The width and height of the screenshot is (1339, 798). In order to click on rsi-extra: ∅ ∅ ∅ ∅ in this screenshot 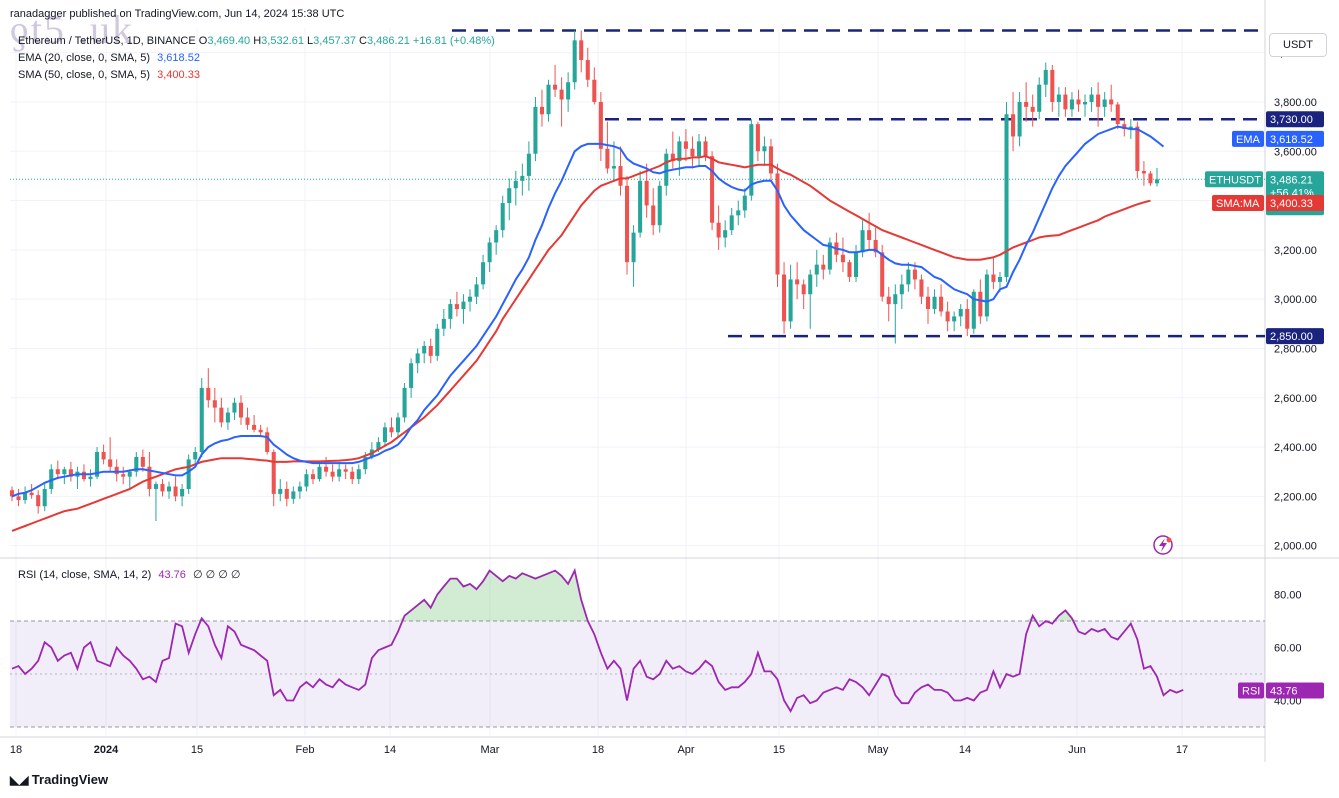, I will do `click(216, 575)`.